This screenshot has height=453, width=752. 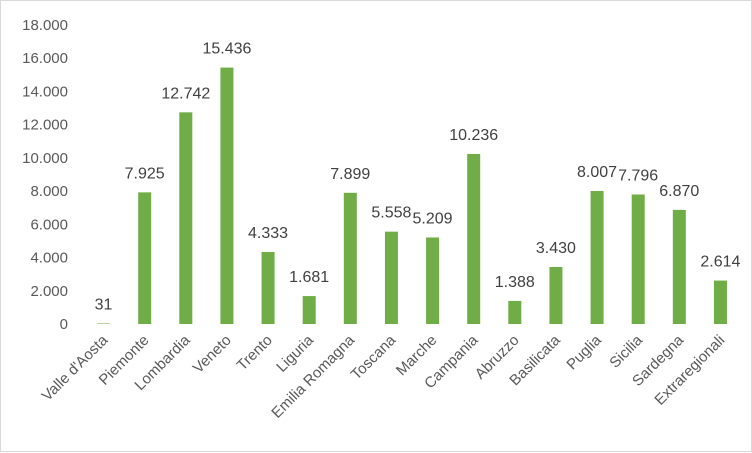 What do you see at coordinates (145, 173) in the screenshot?
I see `data-label: 7.925` at bounding box center [145, 173].